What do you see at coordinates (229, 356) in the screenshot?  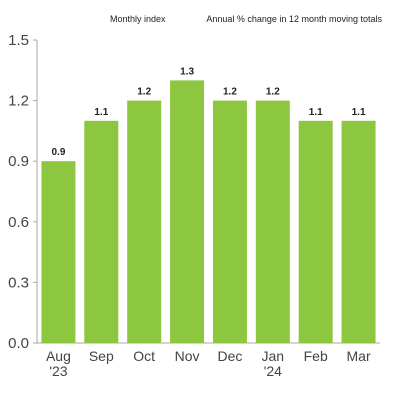 I see `x-tick-label: Dec` at bounding box center [229, 356].